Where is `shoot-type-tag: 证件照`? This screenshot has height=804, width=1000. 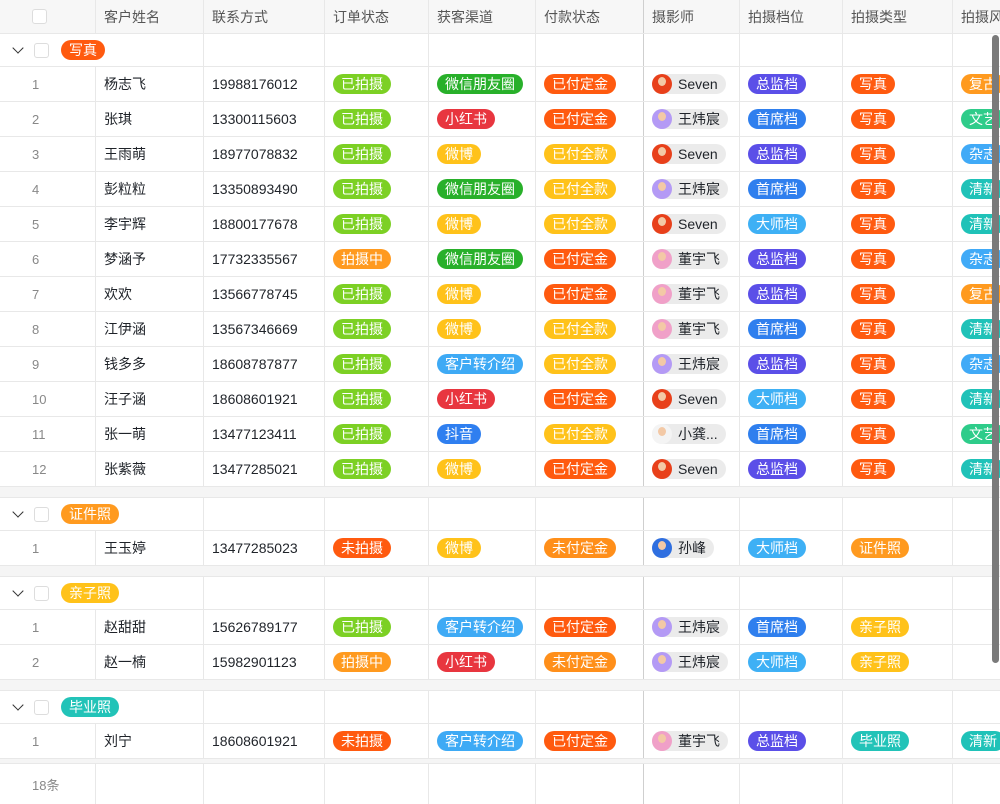
shoot-type-tag: 证件照 is located at coordinates (880, 548).